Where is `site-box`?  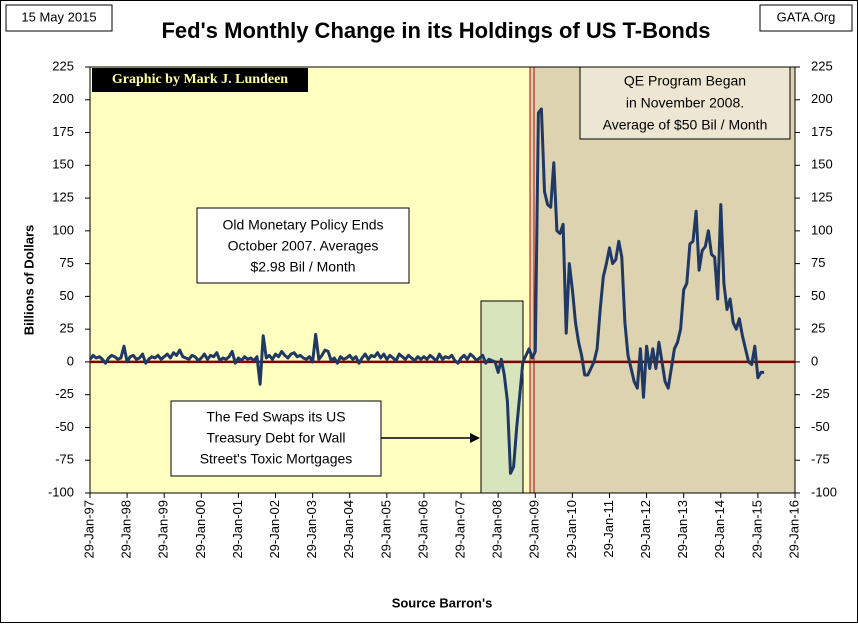 site-box is located at coordinates (806, 18).